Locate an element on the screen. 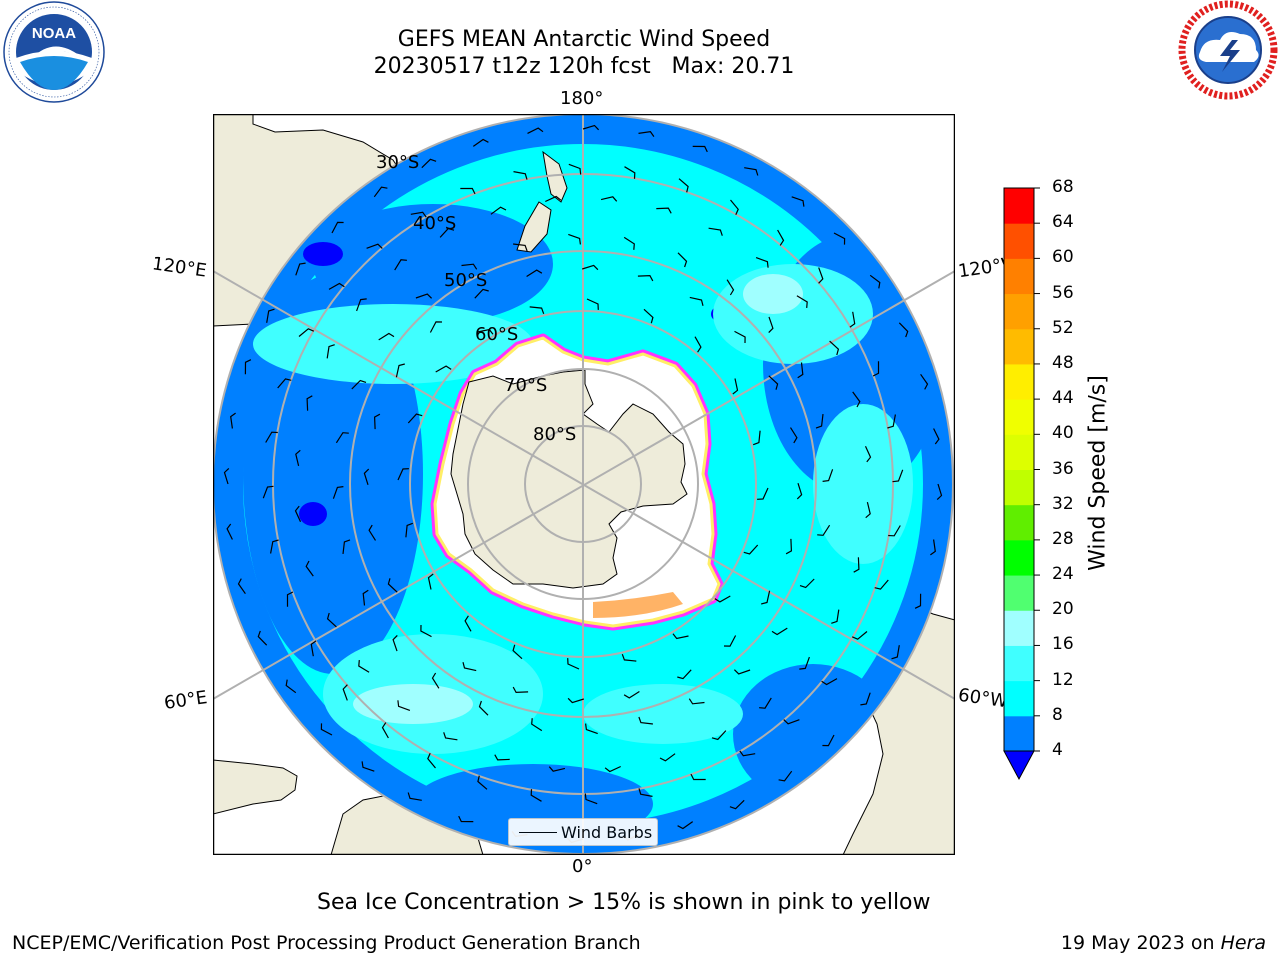 The width and height of the screenshot is (1280, 960). colorbar-tick-label: 28 is located at coordinates (1063, 538).